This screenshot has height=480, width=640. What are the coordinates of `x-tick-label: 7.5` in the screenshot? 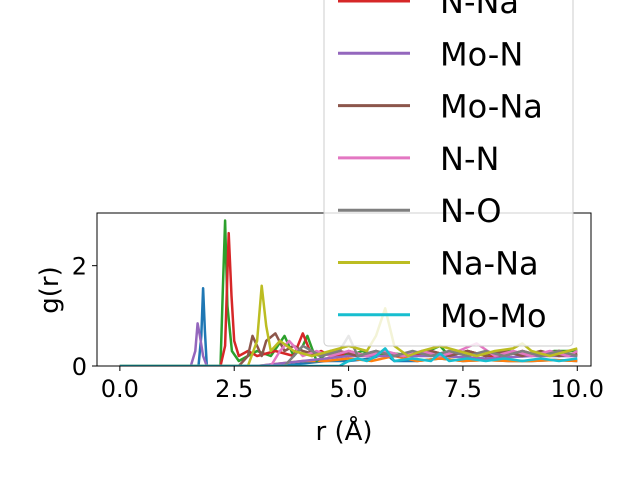 It's located at (463, 389).